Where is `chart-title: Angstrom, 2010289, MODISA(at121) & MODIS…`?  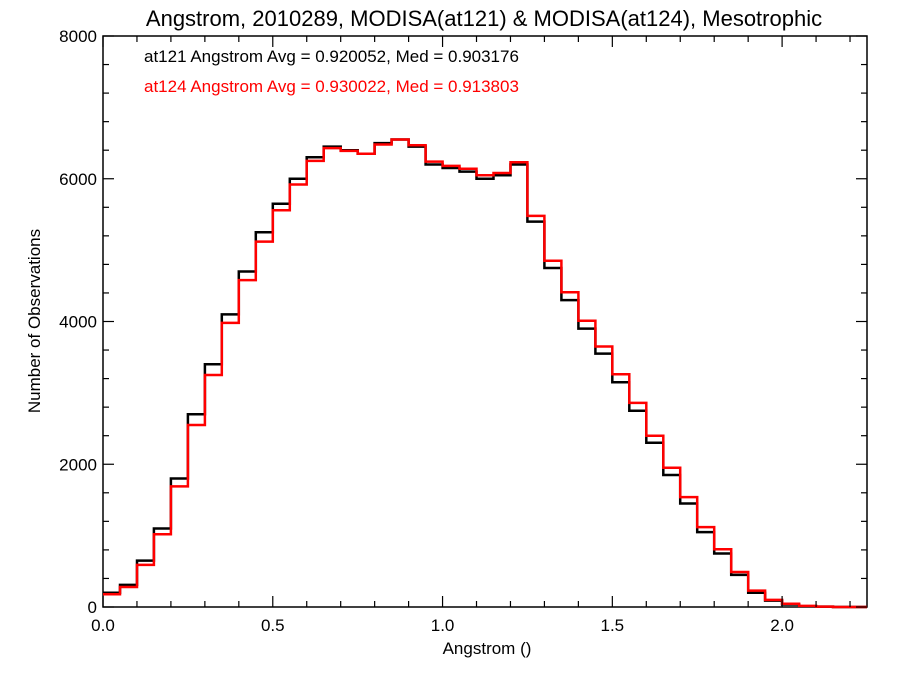 chart-title: Angstrom, 2010289, MODISA(at121) & MODIS… is located at coordinates (484, 18).